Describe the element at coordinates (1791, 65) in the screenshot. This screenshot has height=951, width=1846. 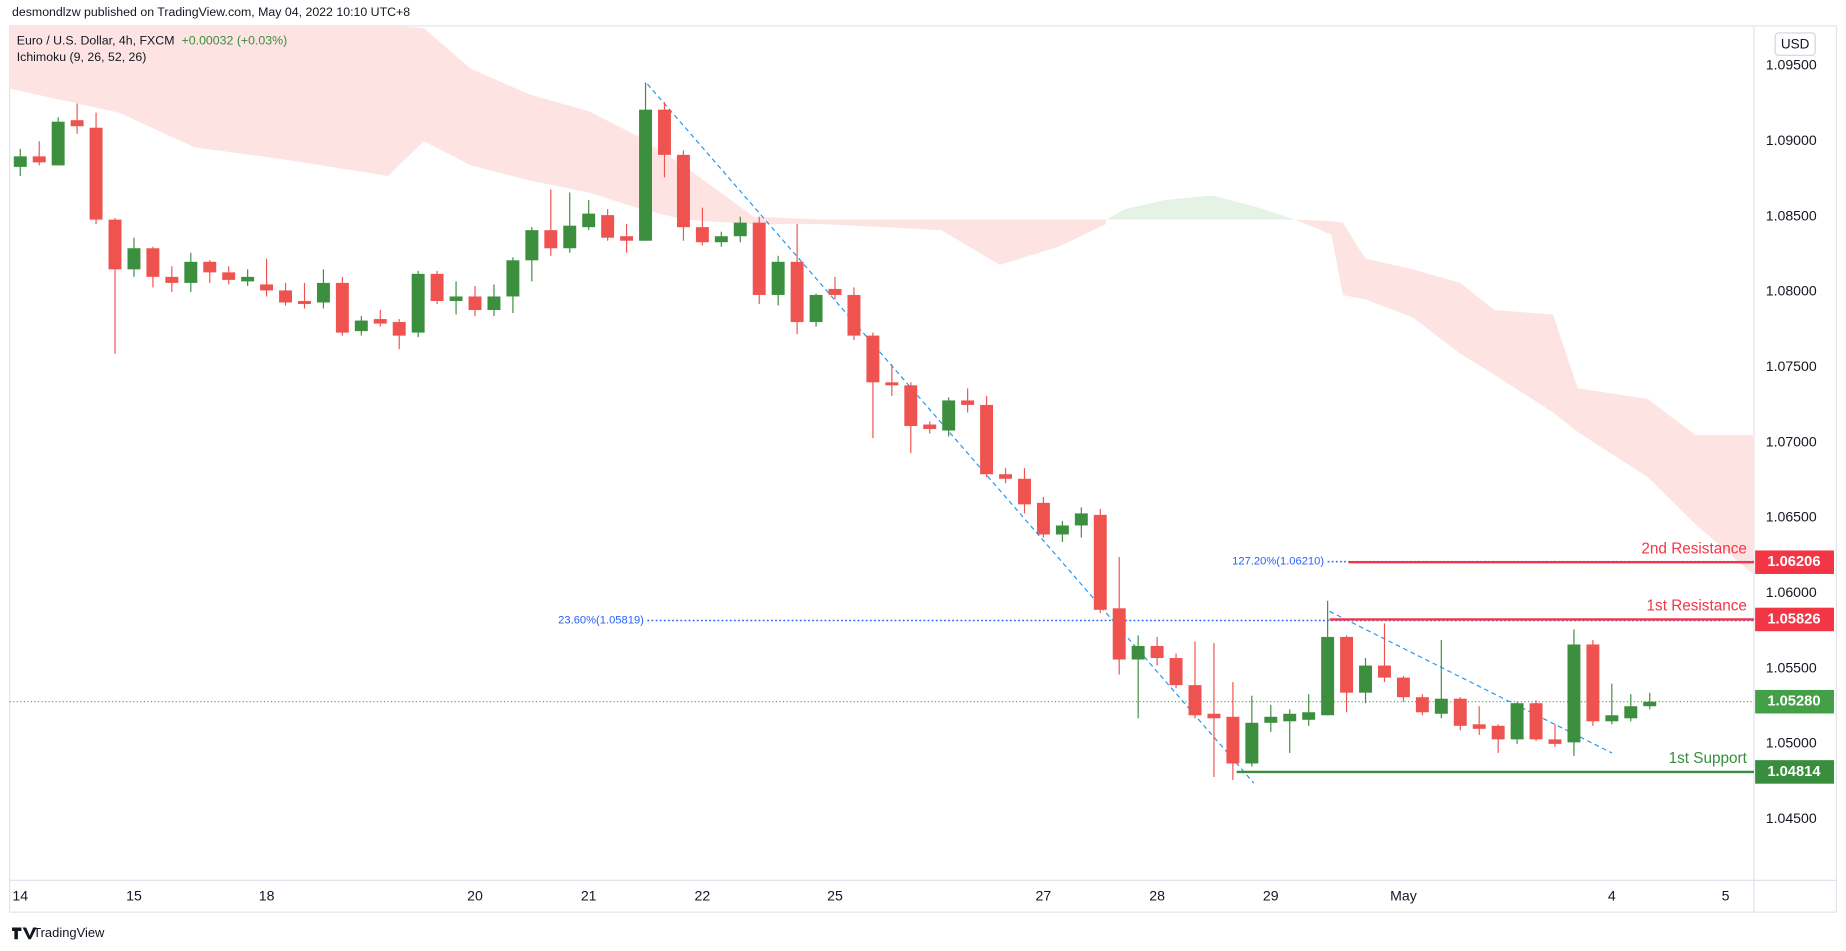
I see `y-tick-label: 1.09500` at that location.